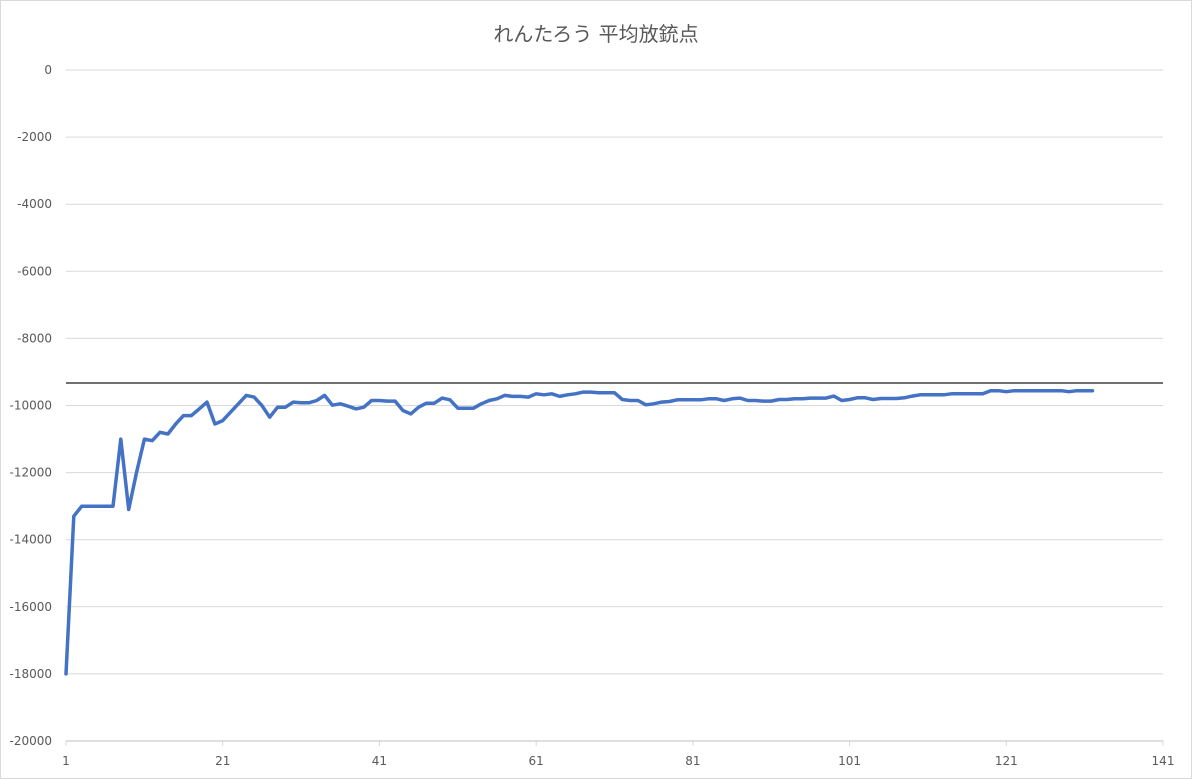  I want to click on y-tick-label: -6000, so click(34, 271).